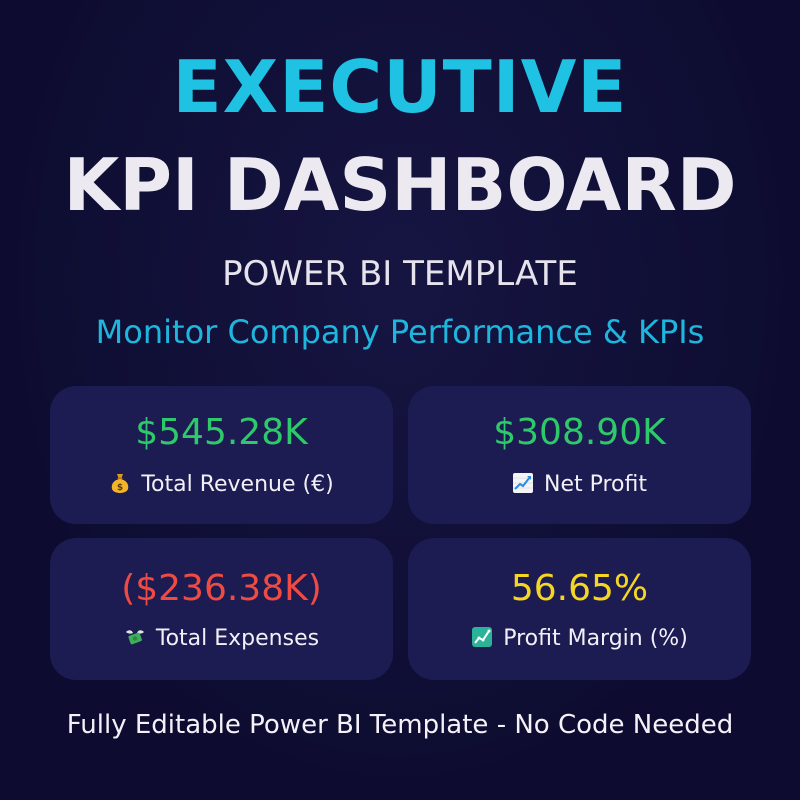 Image resolution: width=800 pixels, height=800 pixels. I want to click on kpi-label-row-total-revenue: $ Total Revenue (€), so click(221, 485).